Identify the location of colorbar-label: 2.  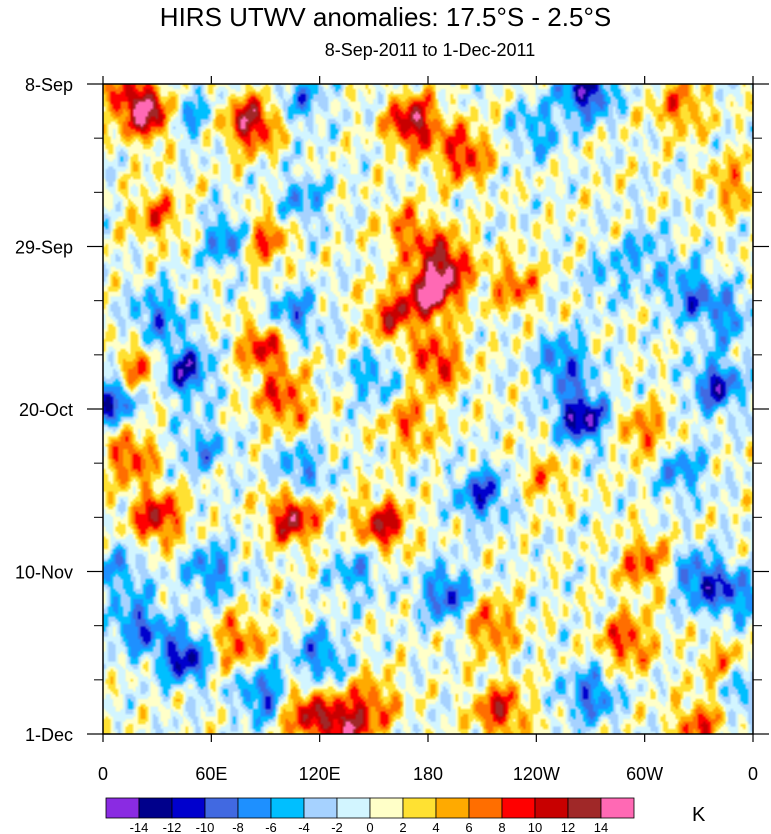
(402, 827).